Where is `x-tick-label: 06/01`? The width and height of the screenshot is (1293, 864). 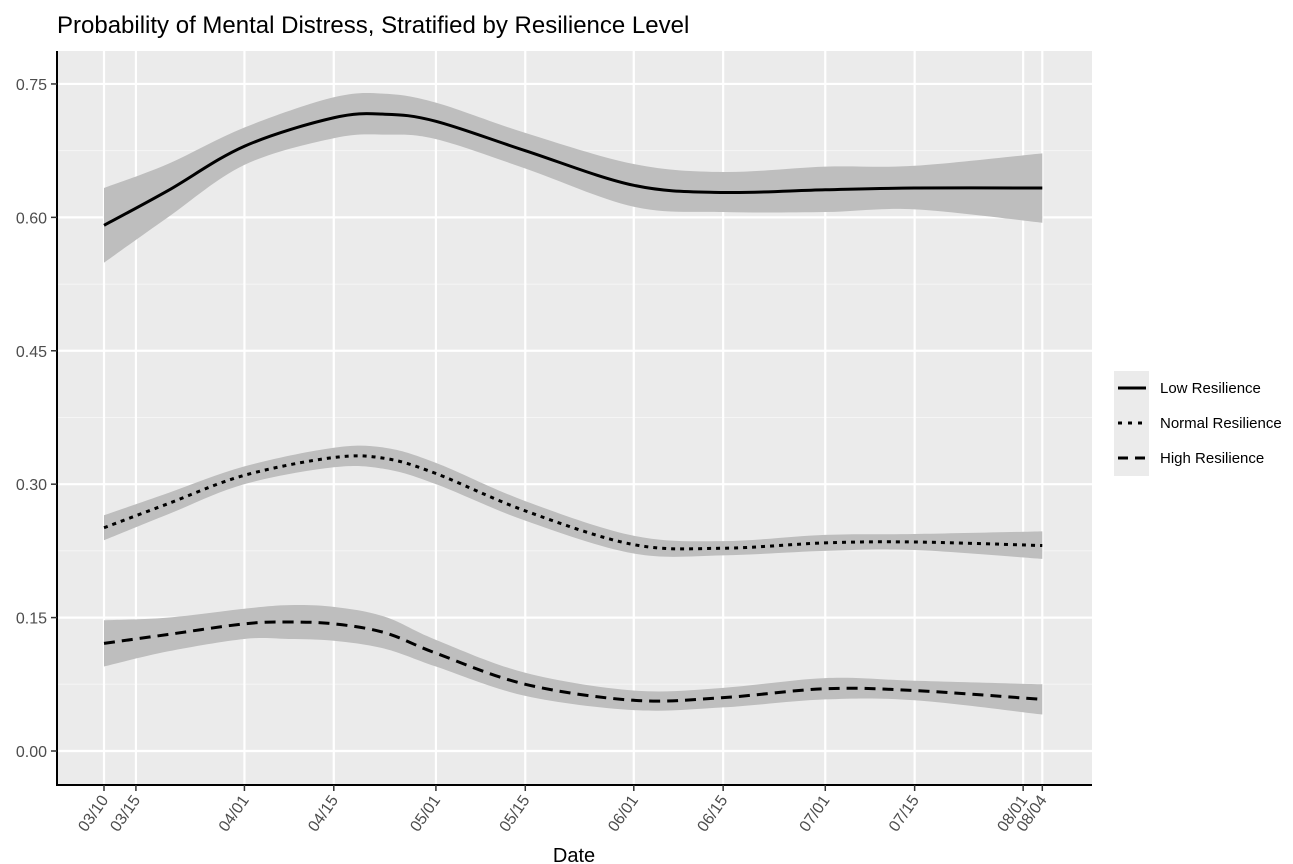
x-tick-label: 06/01 is located at coordinates (623, 813).